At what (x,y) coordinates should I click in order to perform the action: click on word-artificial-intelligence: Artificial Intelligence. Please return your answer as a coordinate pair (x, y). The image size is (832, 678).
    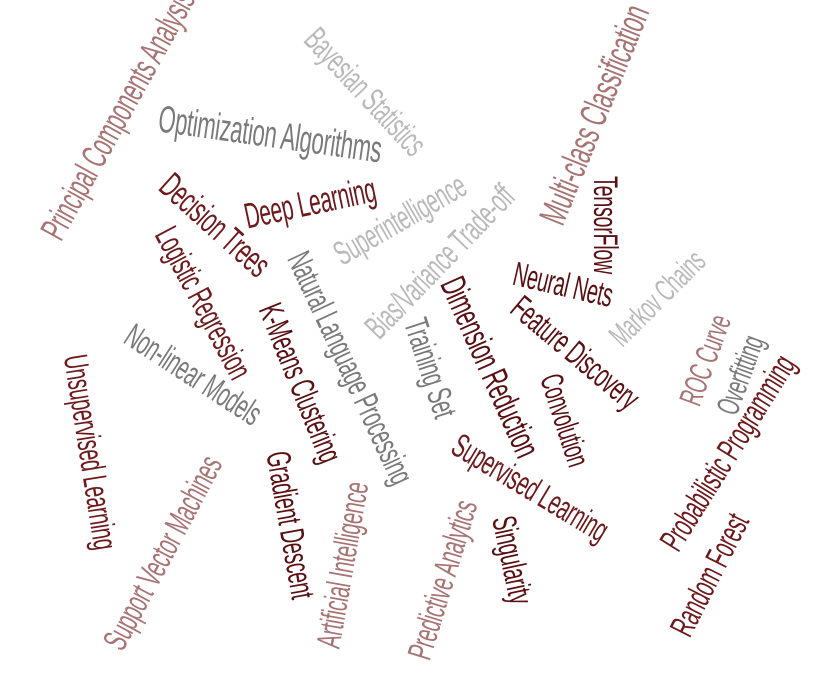
    Looking at the image, I should click on (343, 565).